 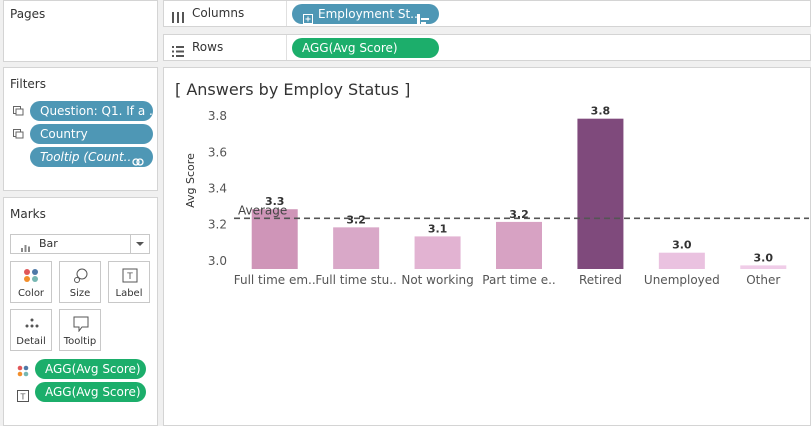 I want to click on expand-plus-icon, so click(x=308, y=18).